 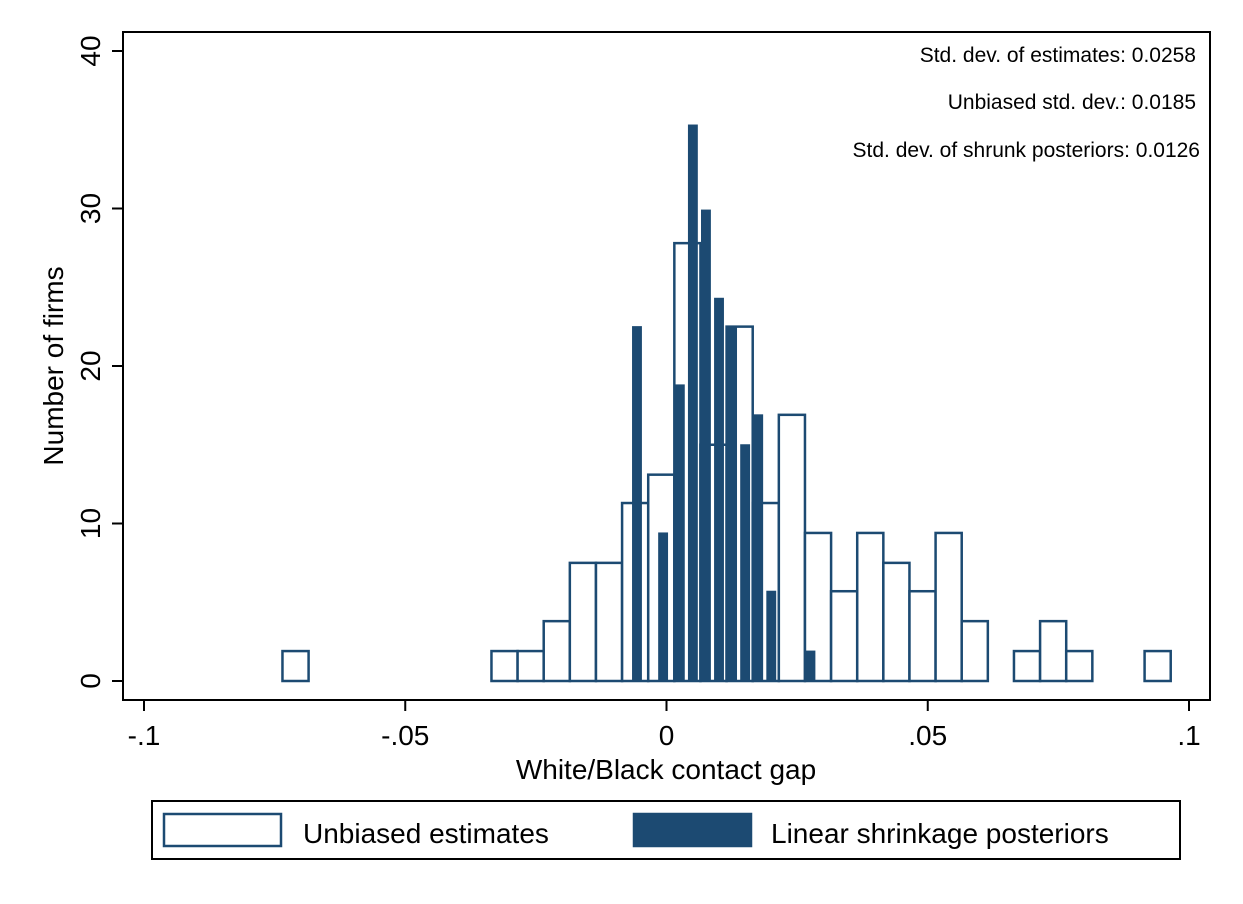 I want to click on y-axis-ticks: 0 10 20 30 40, so click(x=99, y=362).